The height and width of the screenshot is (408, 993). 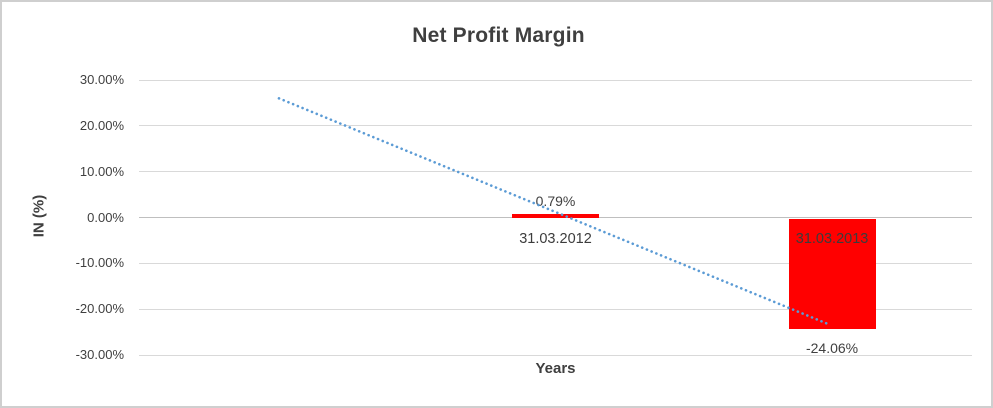 What do you see at coordinates (555, 200) in the screenshot?
I see `value-label: 0.79%` at bounding box center [555, 200].